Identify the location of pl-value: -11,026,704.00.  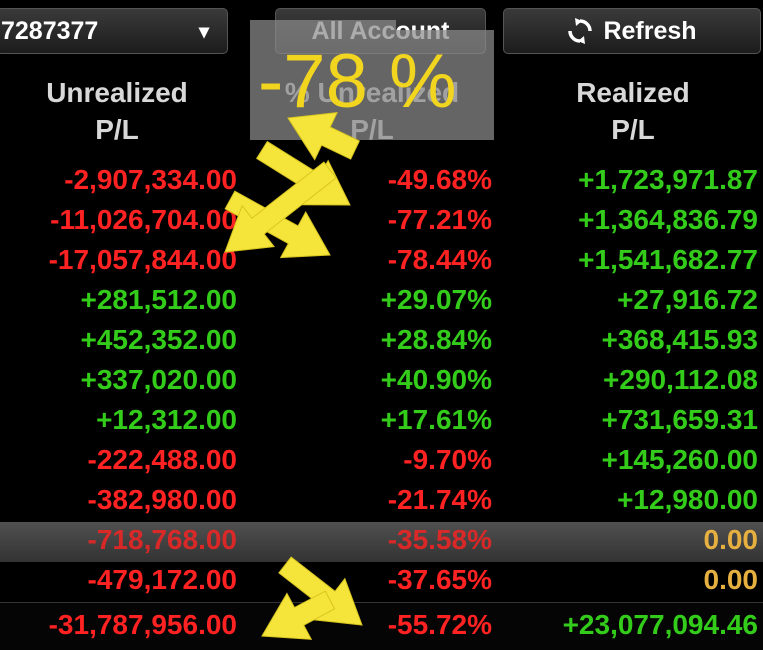
(143, 219).